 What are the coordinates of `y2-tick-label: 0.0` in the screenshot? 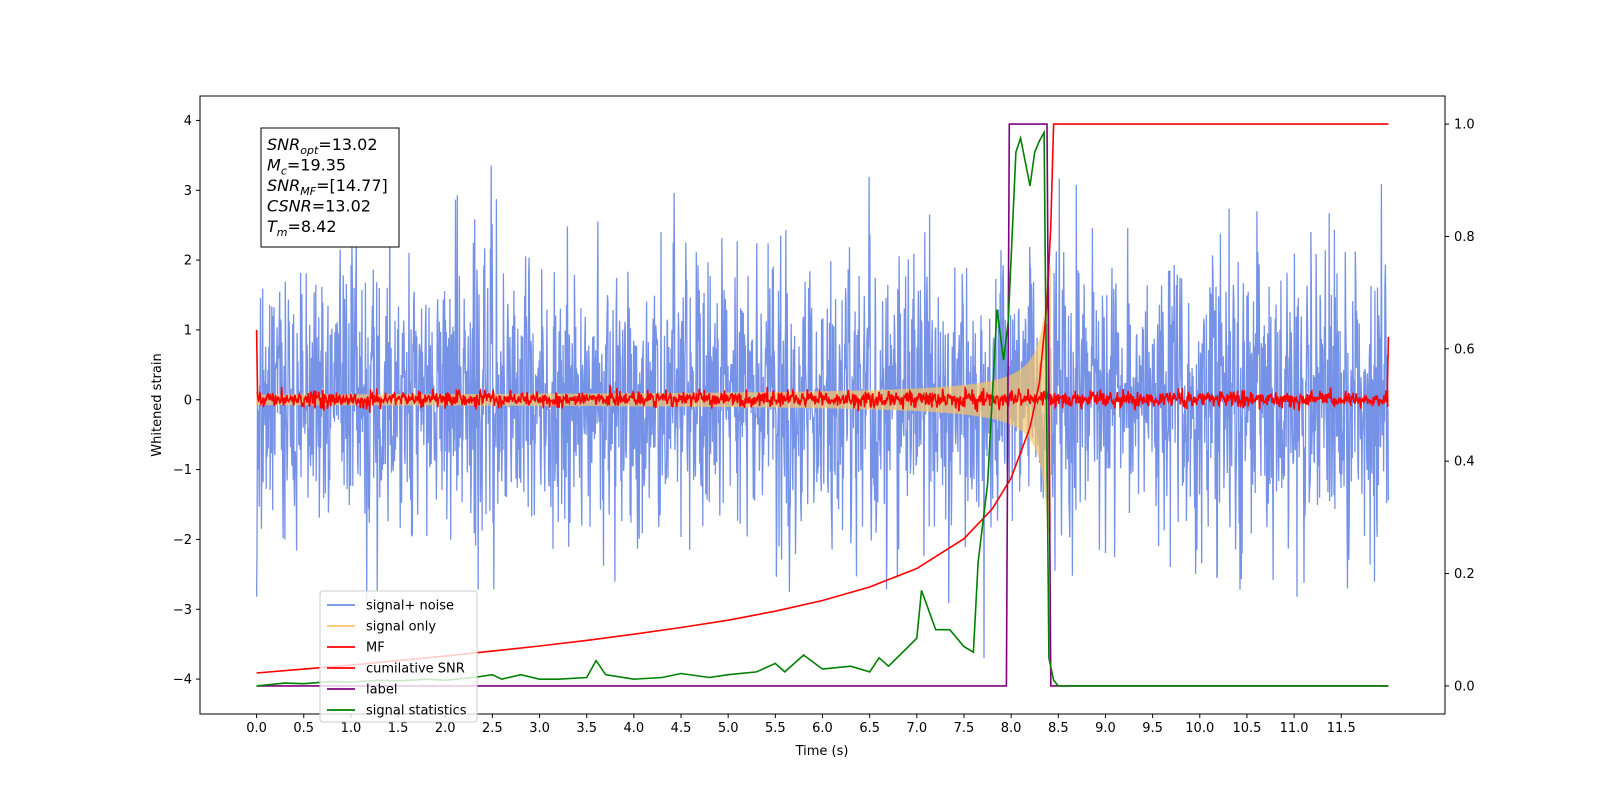 It's located at (1464, 686).